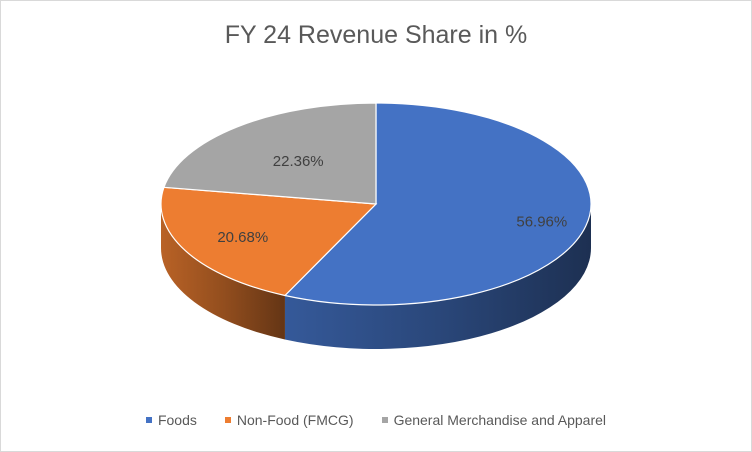  I want to click on legend-label-non-food: Non-Food (FMCG), so click(295, 420).